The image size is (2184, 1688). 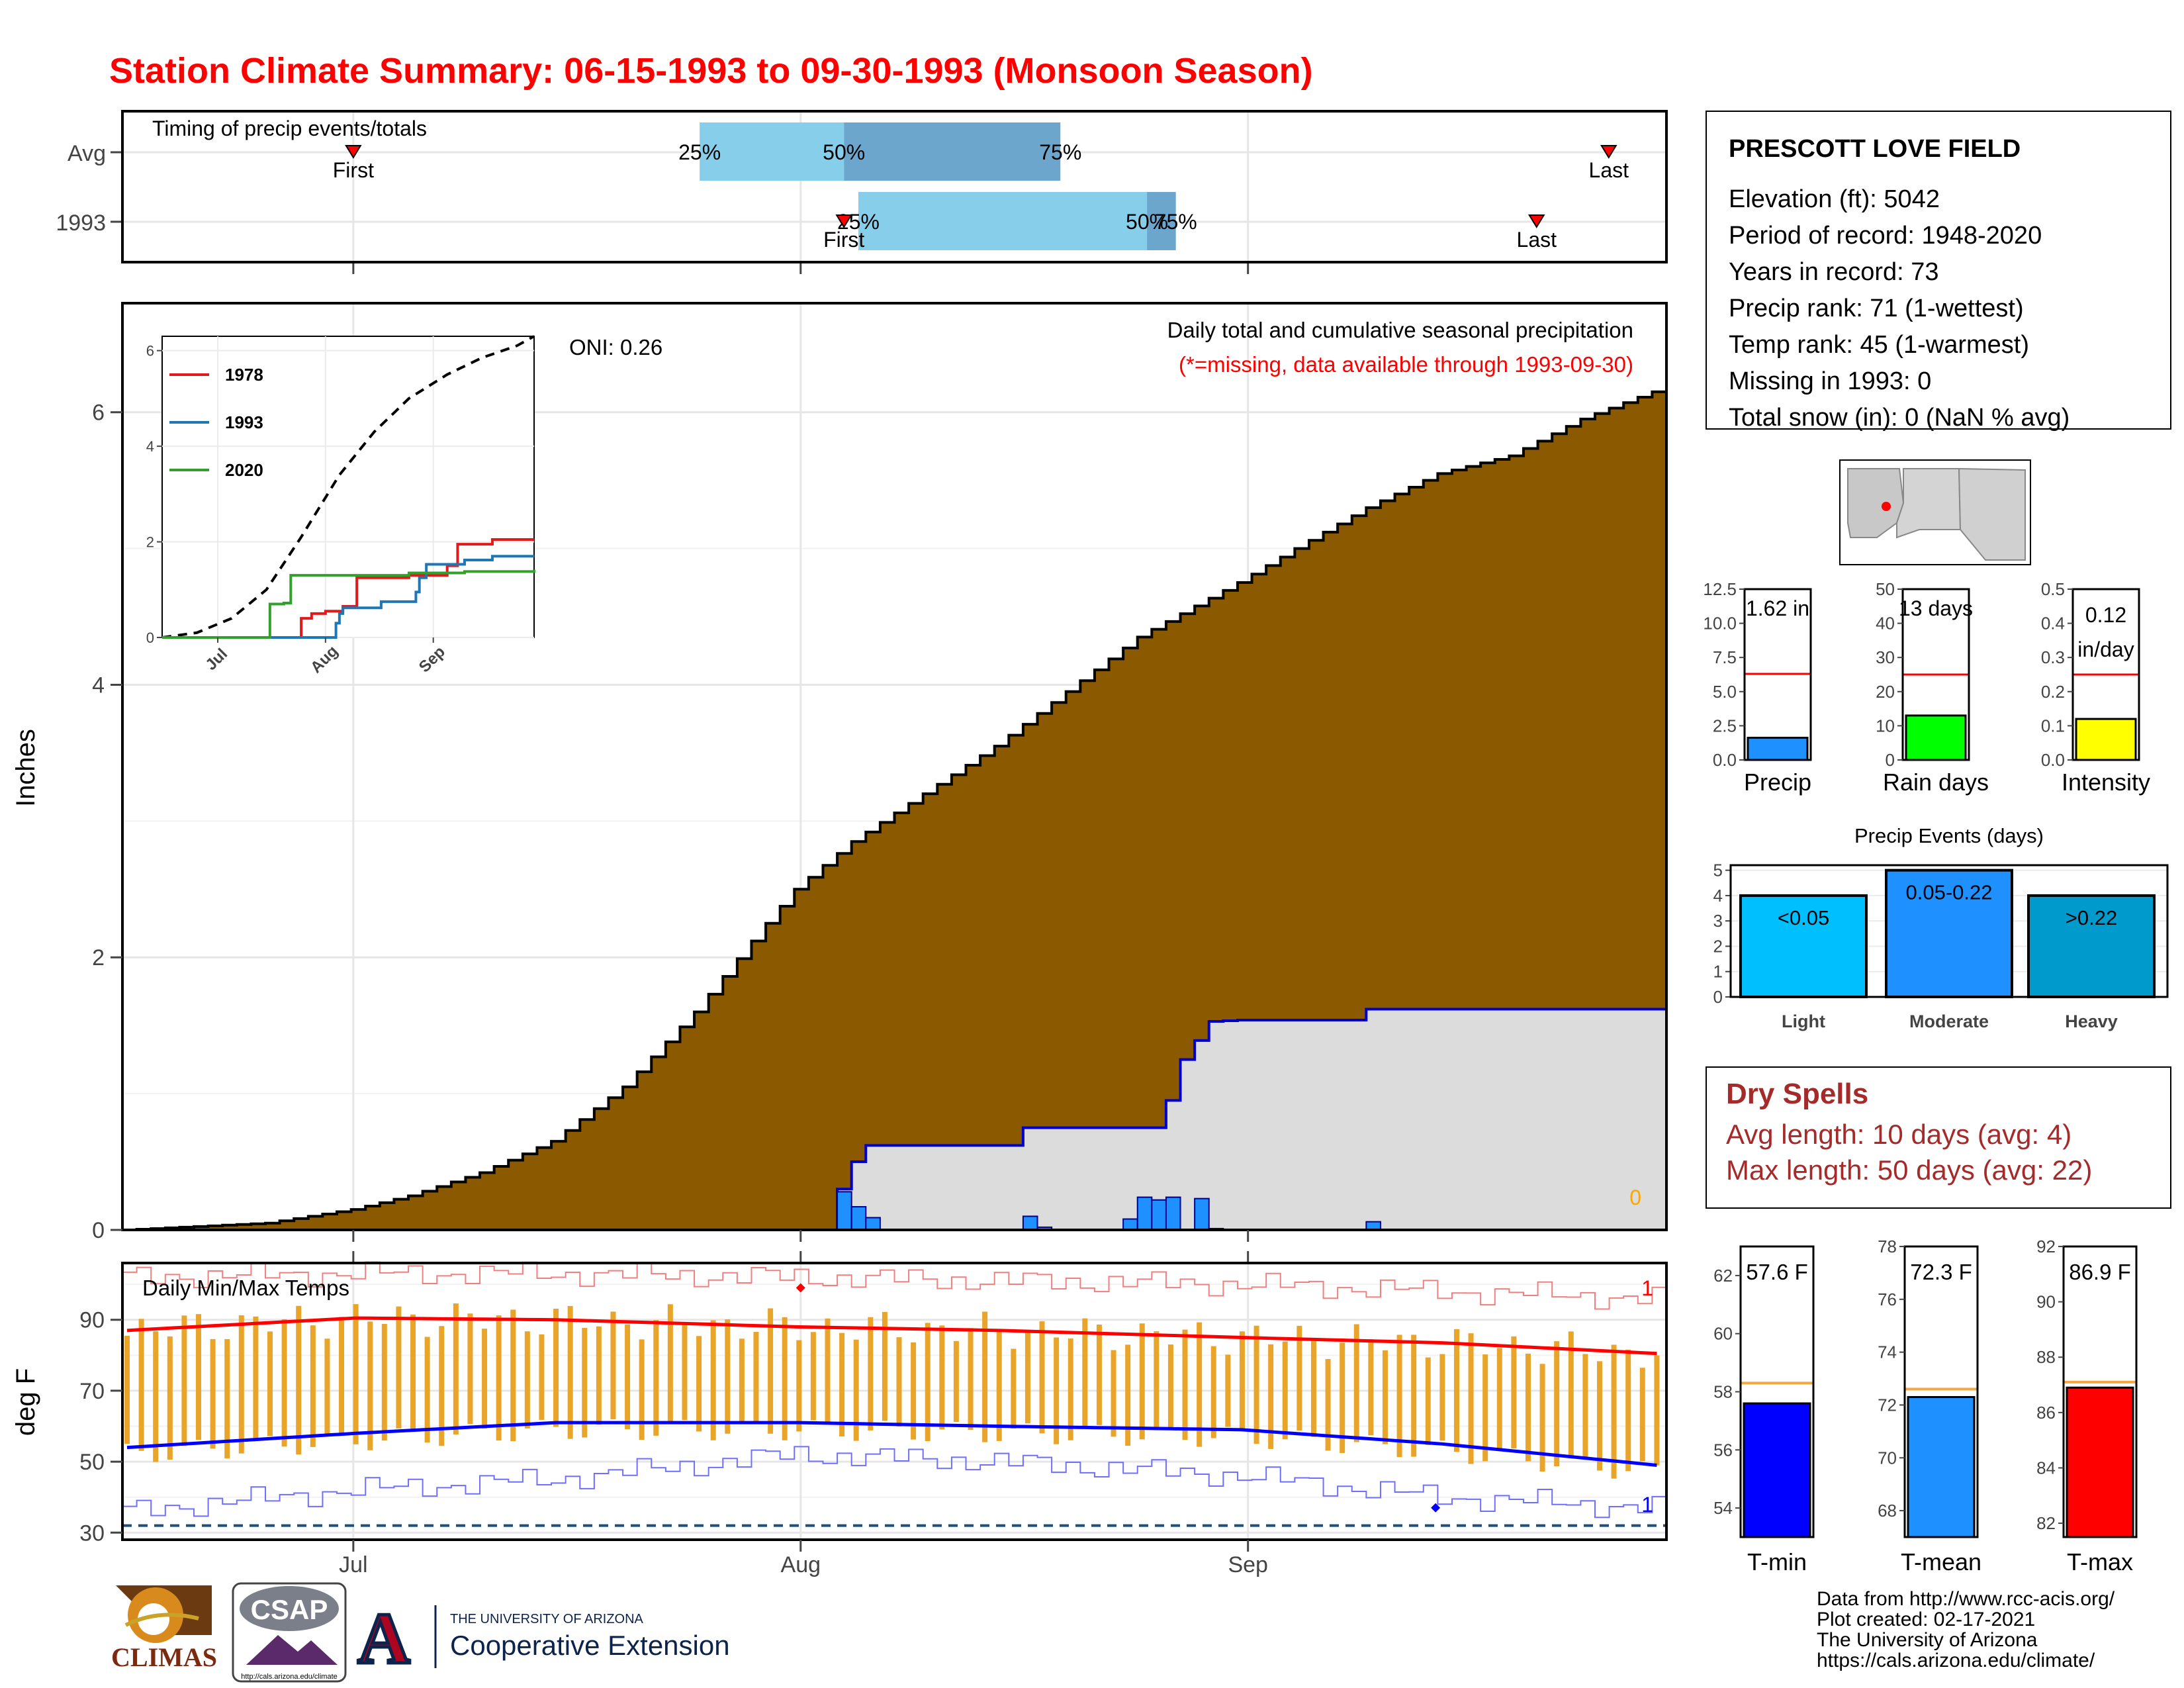 What do you see at coordinates (150, 542) in the screenshot?
I see `inset-y-tick-label: 2` at bounding box center [150, 542].